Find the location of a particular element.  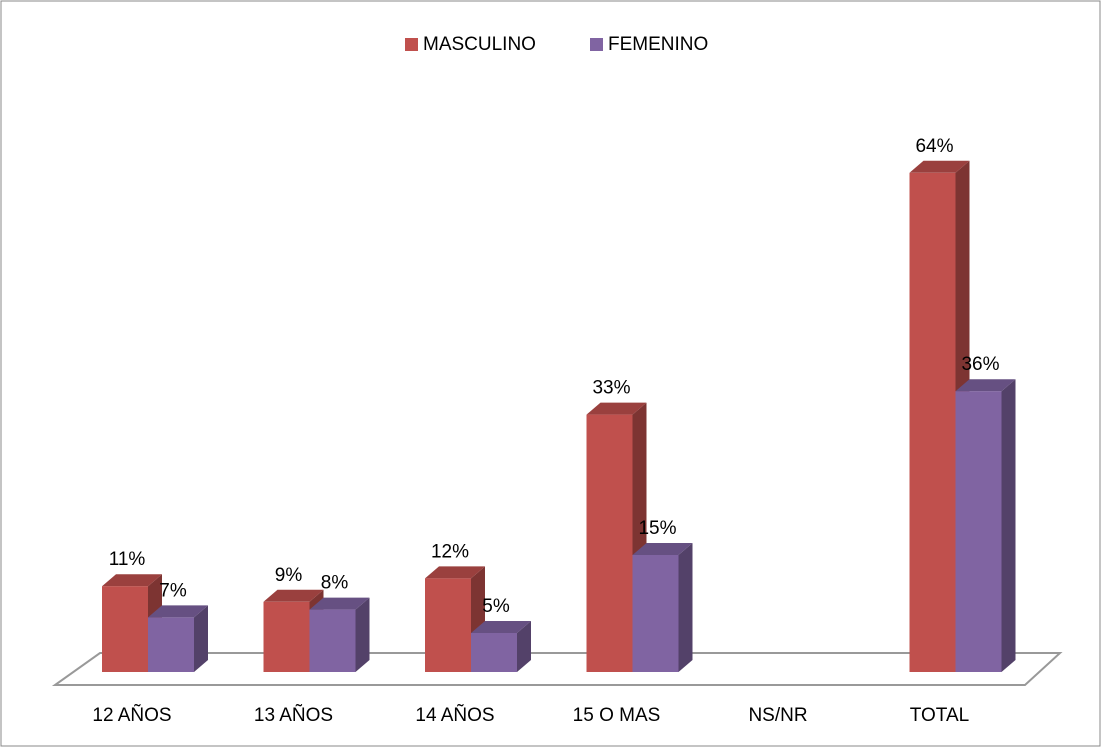

data-label: 7% is located at coordinates (173, 590).